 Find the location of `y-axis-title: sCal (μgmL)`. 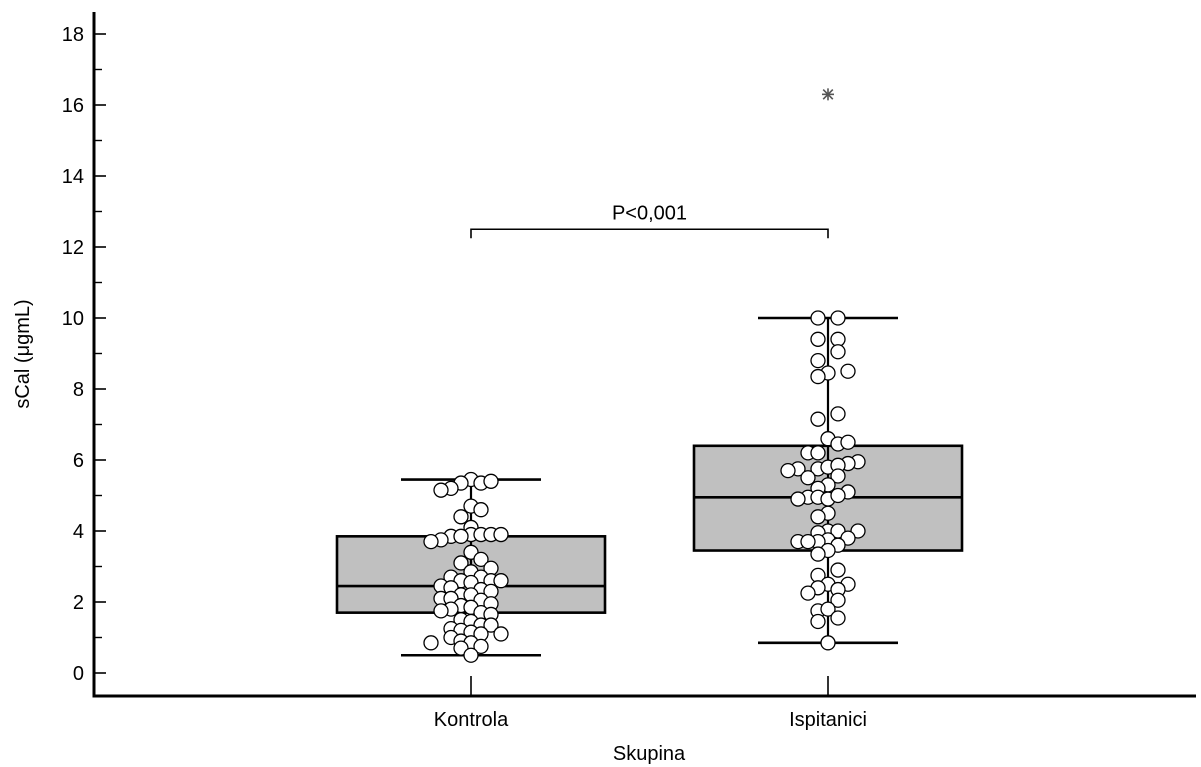

y-axis-title: sCal (μgmL) is located at coordinates (23, 353).